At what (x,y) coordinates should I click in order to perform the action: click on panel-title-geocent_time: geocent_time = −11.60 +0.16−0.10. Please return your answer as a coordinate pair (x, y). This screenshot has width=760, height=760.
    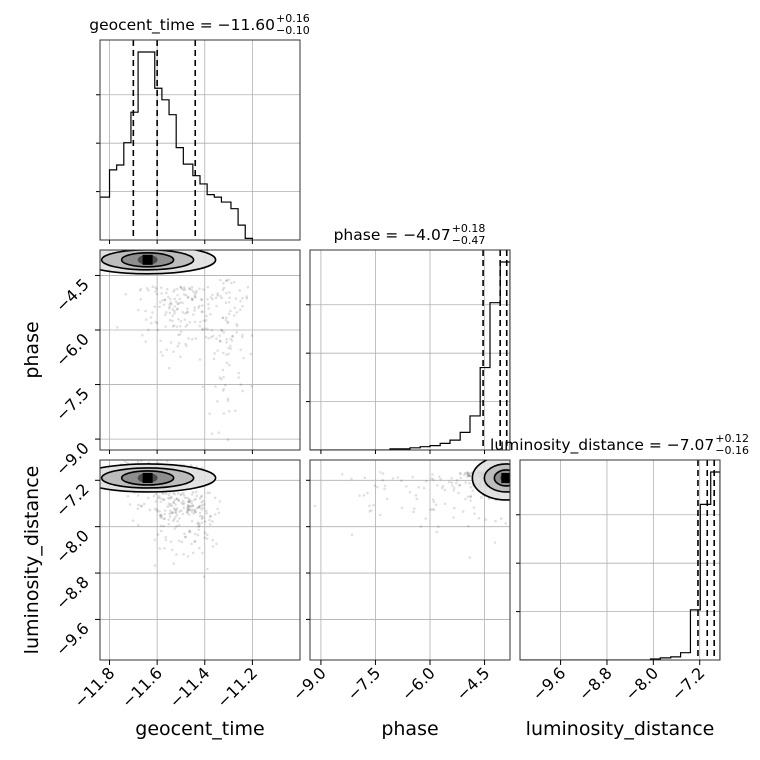
    Looking at the image, I should click on (199, 24).